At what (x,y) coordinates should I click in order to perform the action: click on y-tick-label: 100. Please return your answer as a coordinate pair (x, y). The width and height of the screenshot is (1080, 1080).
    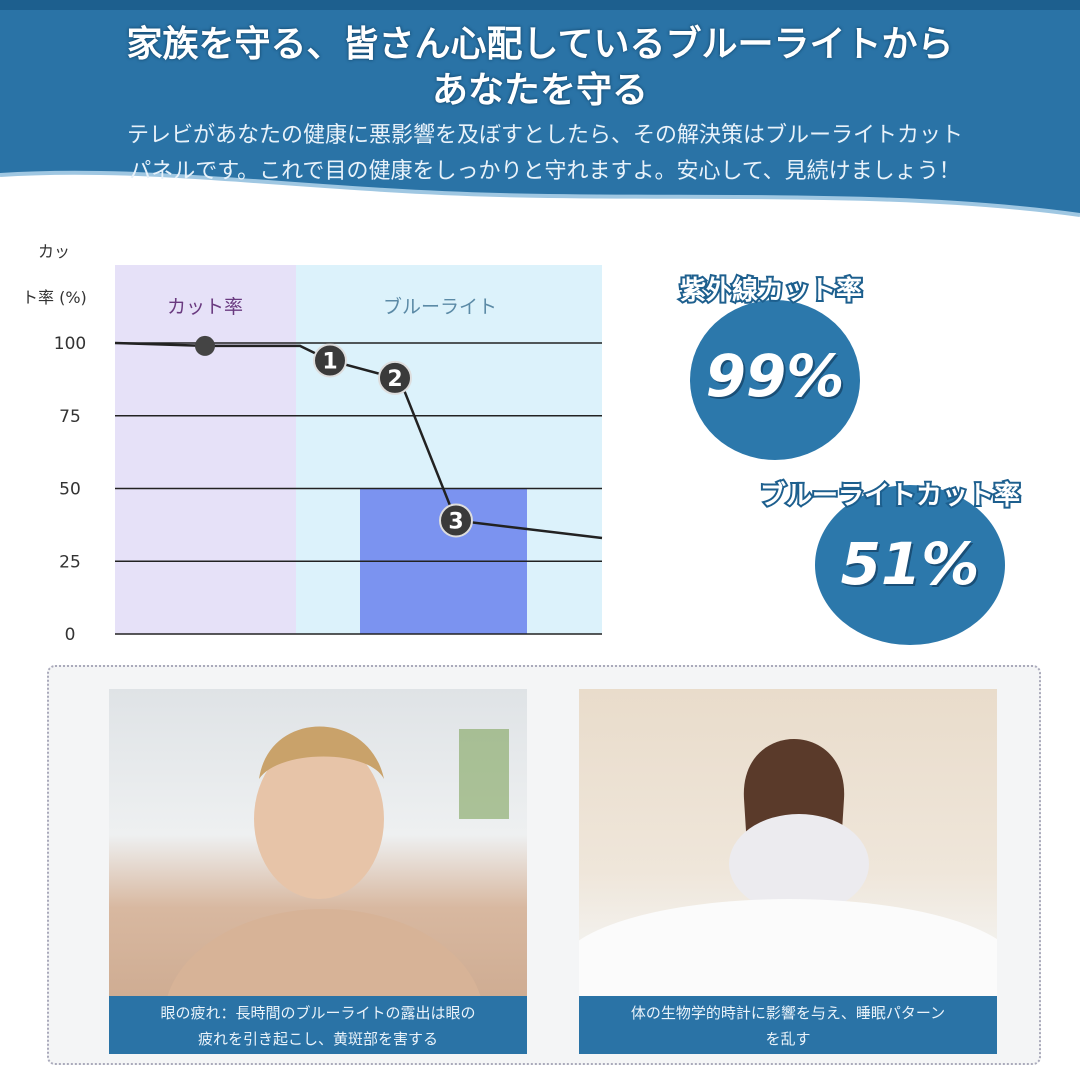
    Looking at the image, I should click on (70, 344).